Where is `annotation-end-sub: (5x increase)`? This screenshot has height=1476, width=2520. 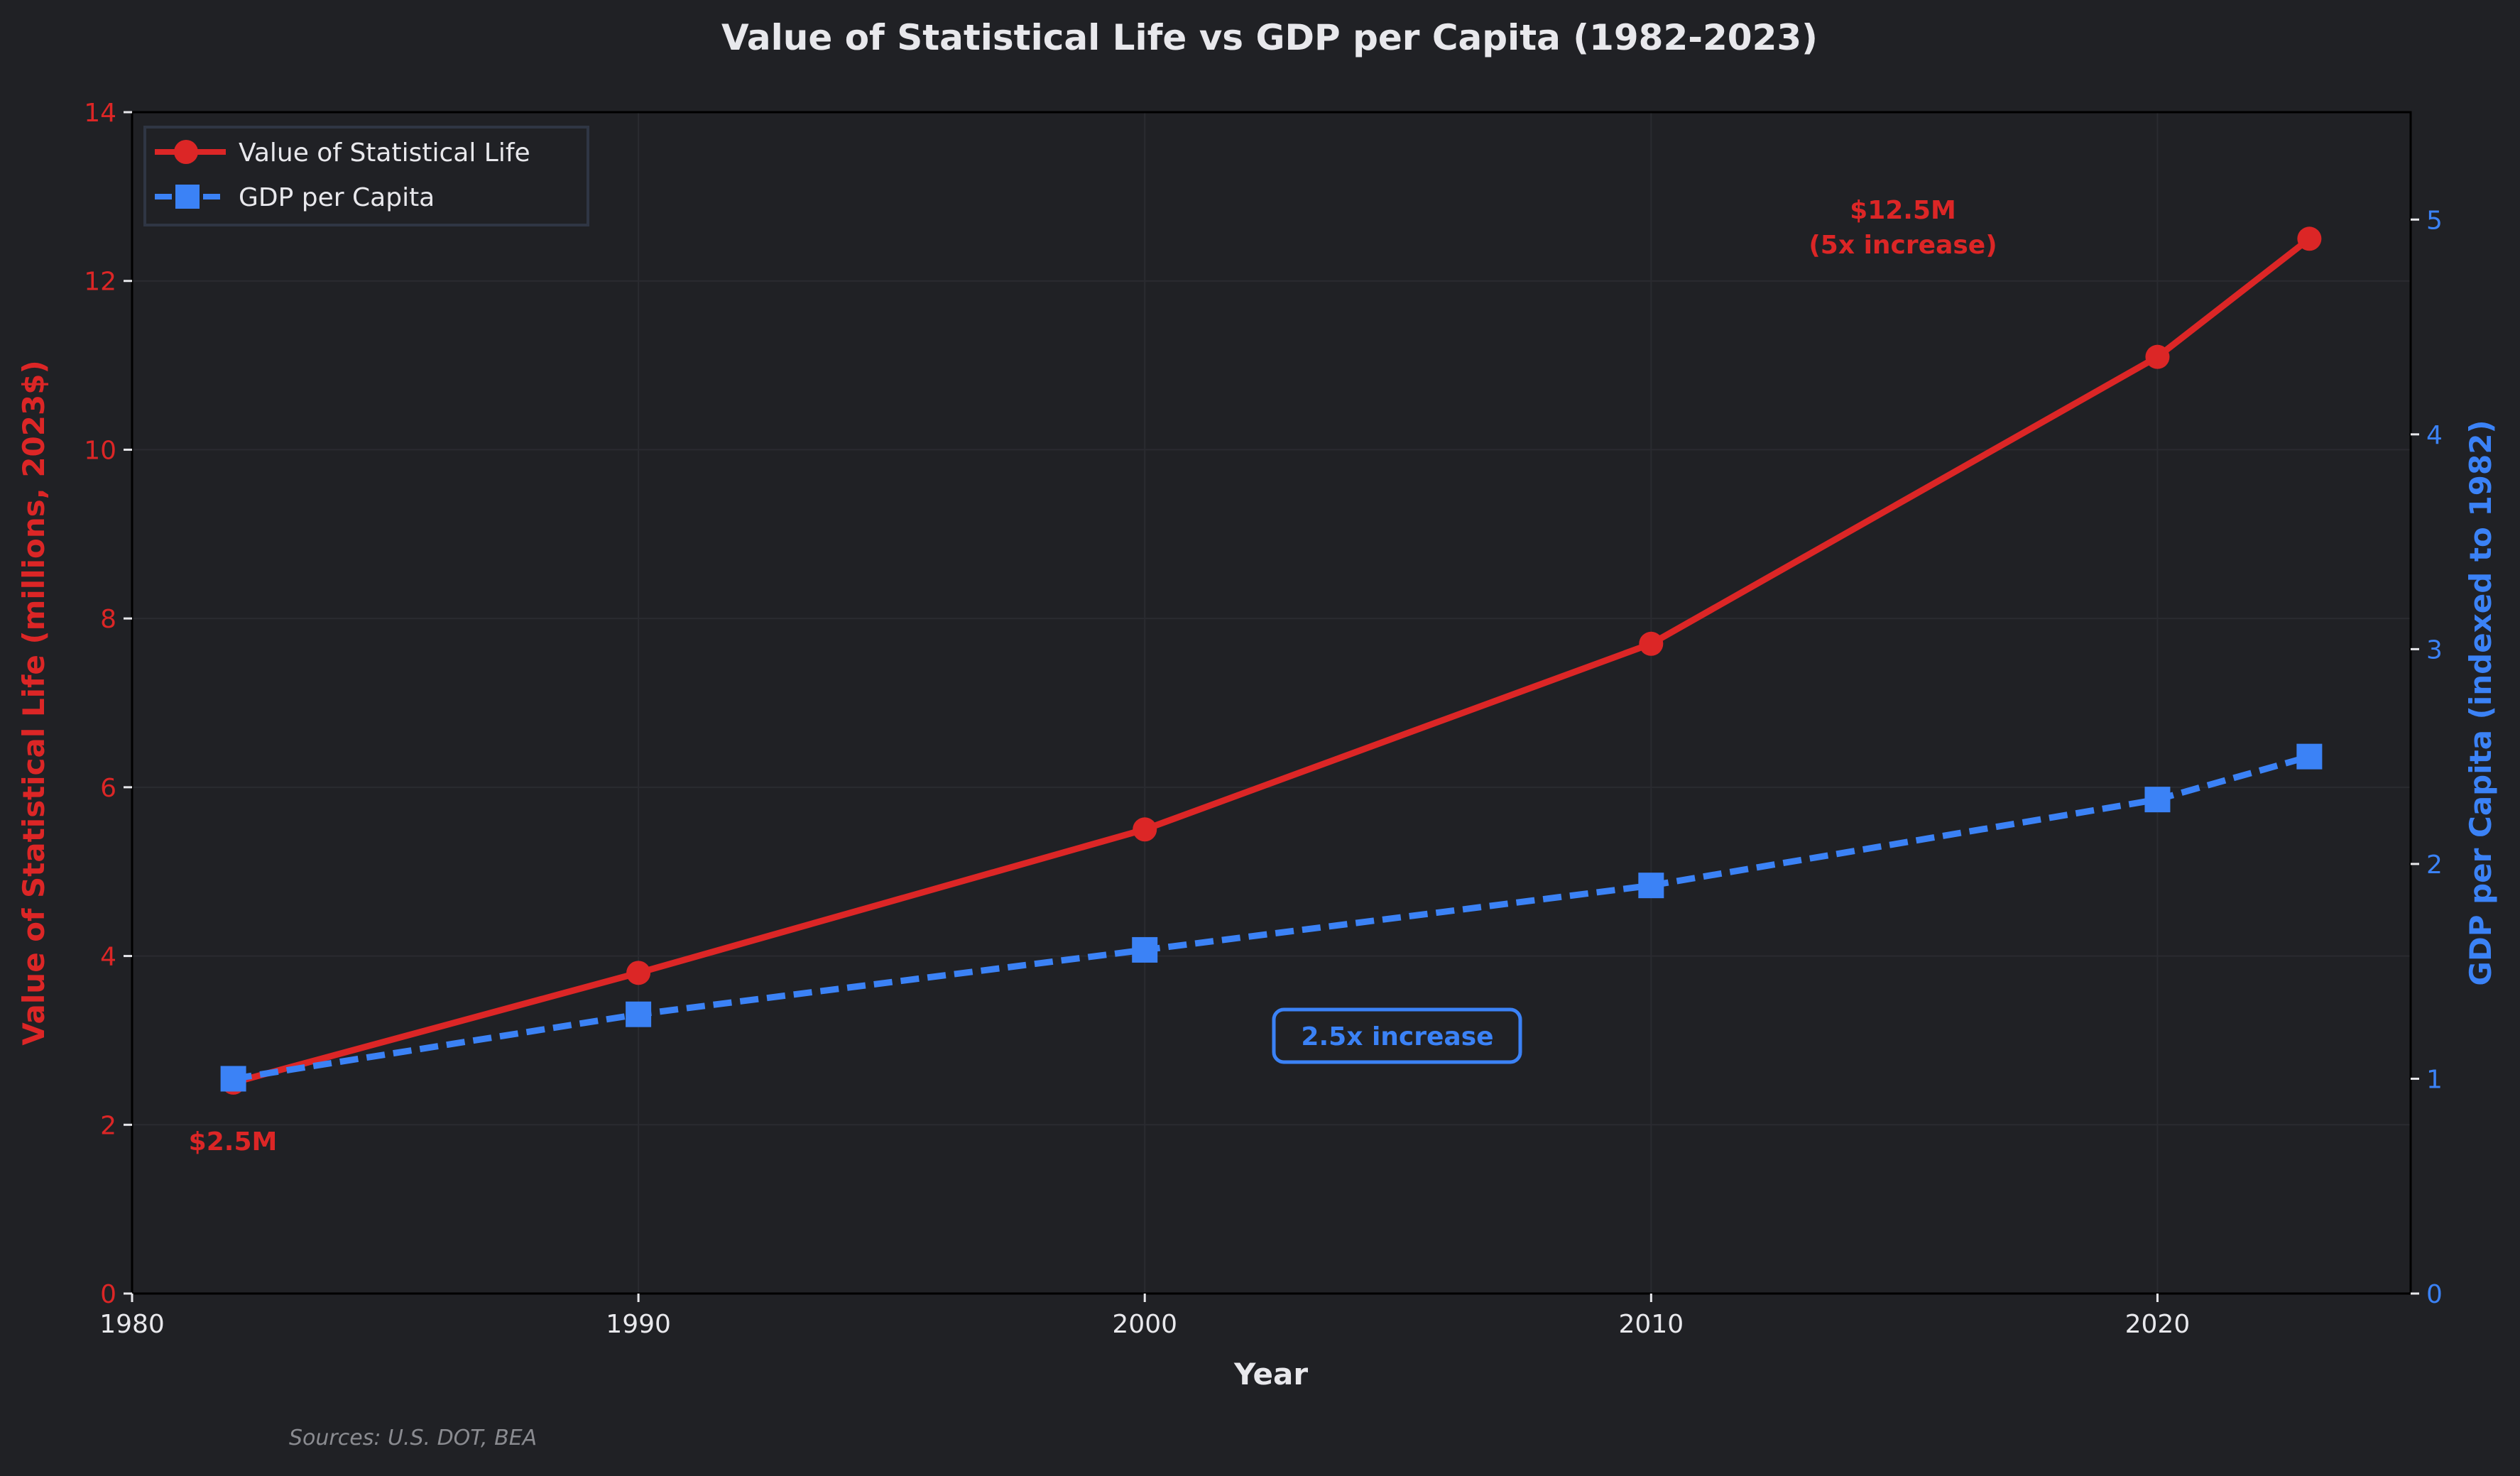 annotation-end-sub: (5x increase) is located at coordinates (1903, 245).